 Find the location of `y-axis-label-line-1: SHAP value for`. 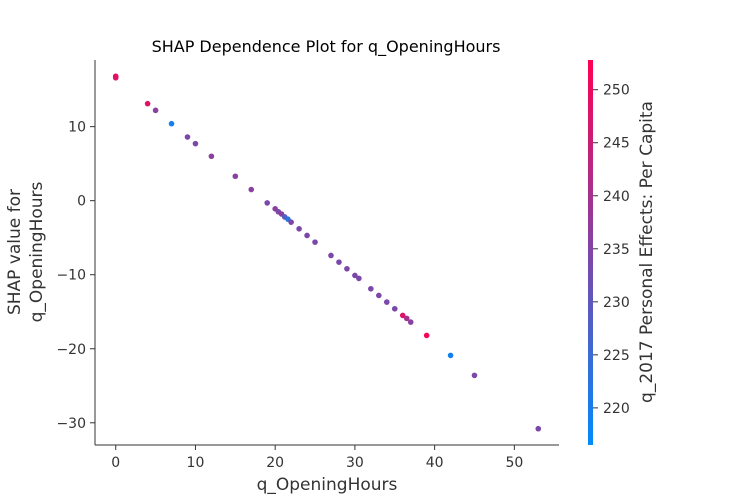

y-axis-label-line-1: SHAP value for is located at coordinates (15, 252).